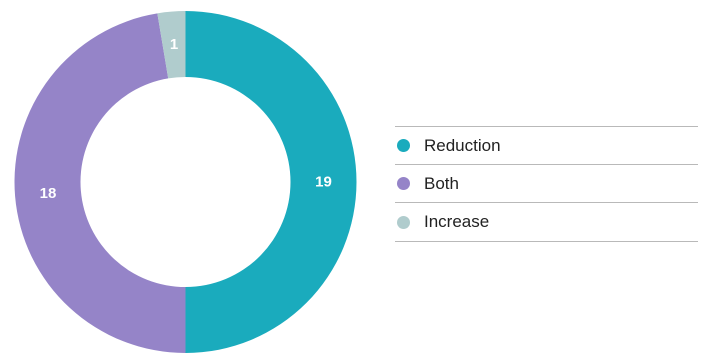  Describe the element at coordinates (403, 183) in the screenshot. I see `legend-swatch-both` at that location.